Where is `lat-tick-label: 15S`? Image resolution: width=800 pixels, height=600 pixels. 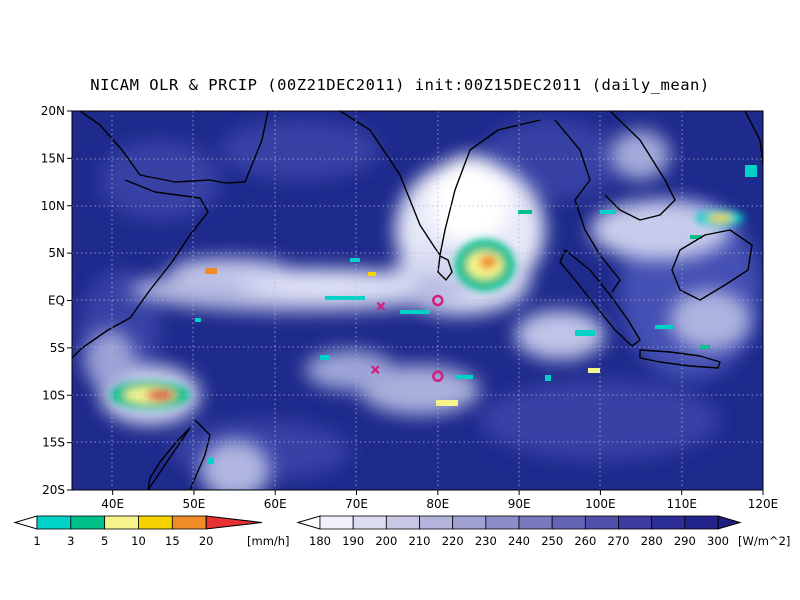
lat-tick-label: 15S is located at coordinates (53, 443).